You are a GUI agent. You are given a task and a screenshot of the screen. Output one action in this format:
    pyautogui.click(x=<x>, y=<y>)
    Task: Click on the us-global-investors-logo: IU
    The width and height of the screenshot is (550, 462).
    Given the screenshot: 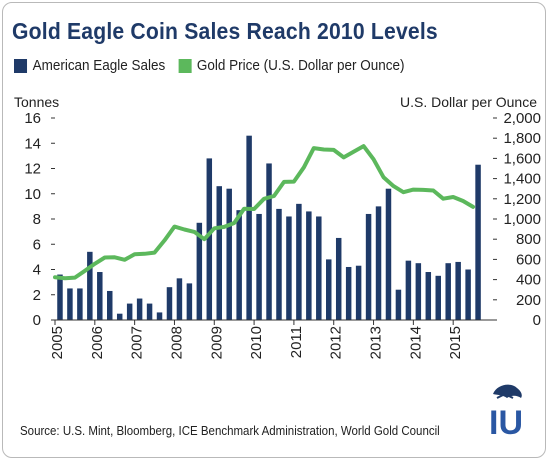 What is the action you would take?
    pyautogui.click(x=506, y=412)
    